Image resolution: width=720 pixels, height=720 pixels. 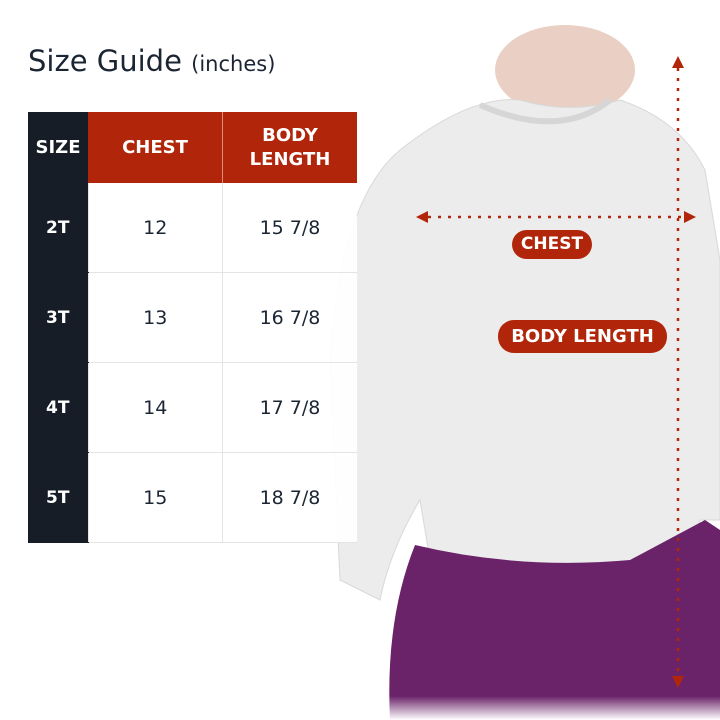 I want to click on size-cell: 5T, so click(x=58, y=497).